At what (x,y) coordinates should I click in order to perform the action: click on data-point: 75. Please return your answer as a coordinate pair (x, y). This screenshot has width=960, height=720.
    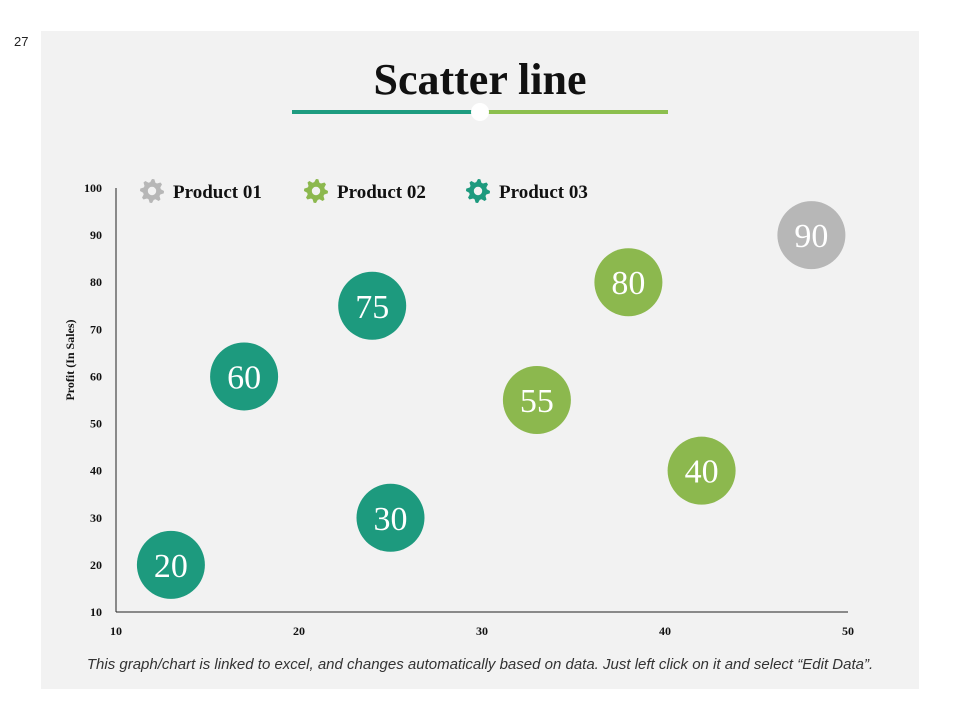
    Looking at the image, I should click on (372, 305).